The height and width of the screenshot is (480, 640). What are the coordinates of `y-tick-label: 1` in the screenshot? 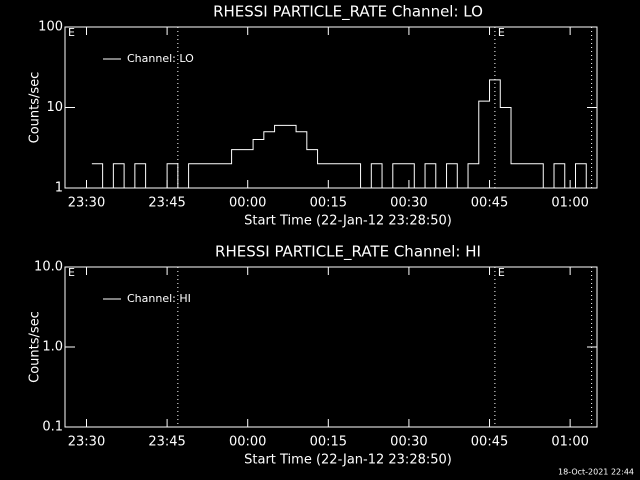 It's located at (59, 188).